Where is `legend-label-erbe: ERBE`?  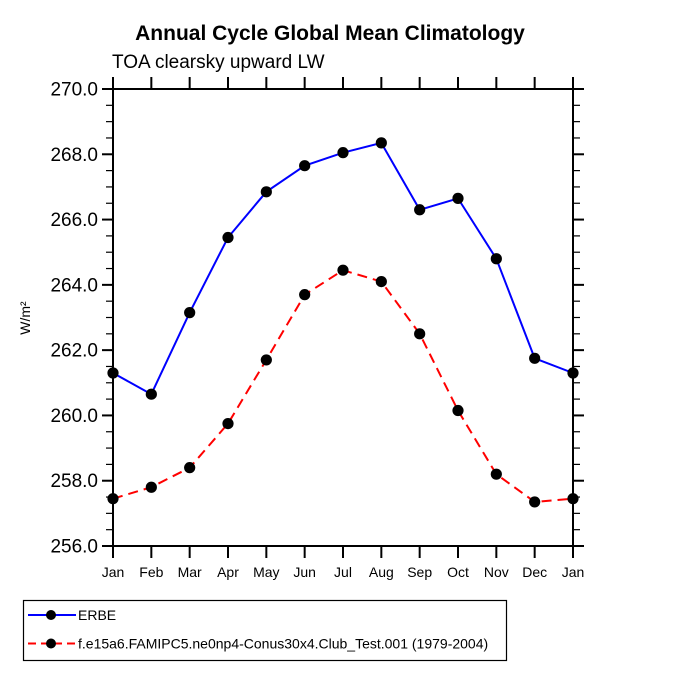 legend-label-erbe: ERBE is located at coordinates (97, 615).